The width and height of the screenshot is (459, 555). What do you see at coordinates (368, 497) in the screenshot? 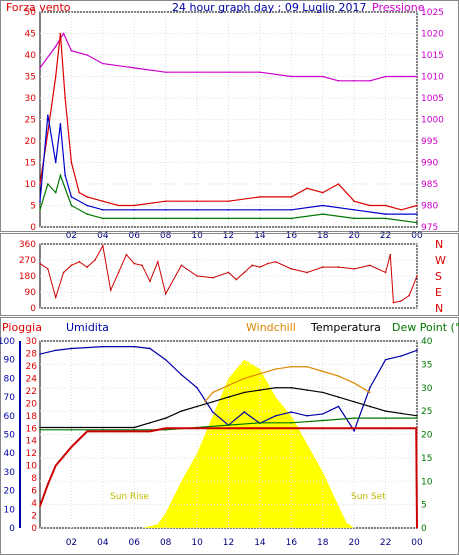
I see `sunset-label: Sun Set` at bounding box center [368, 497].